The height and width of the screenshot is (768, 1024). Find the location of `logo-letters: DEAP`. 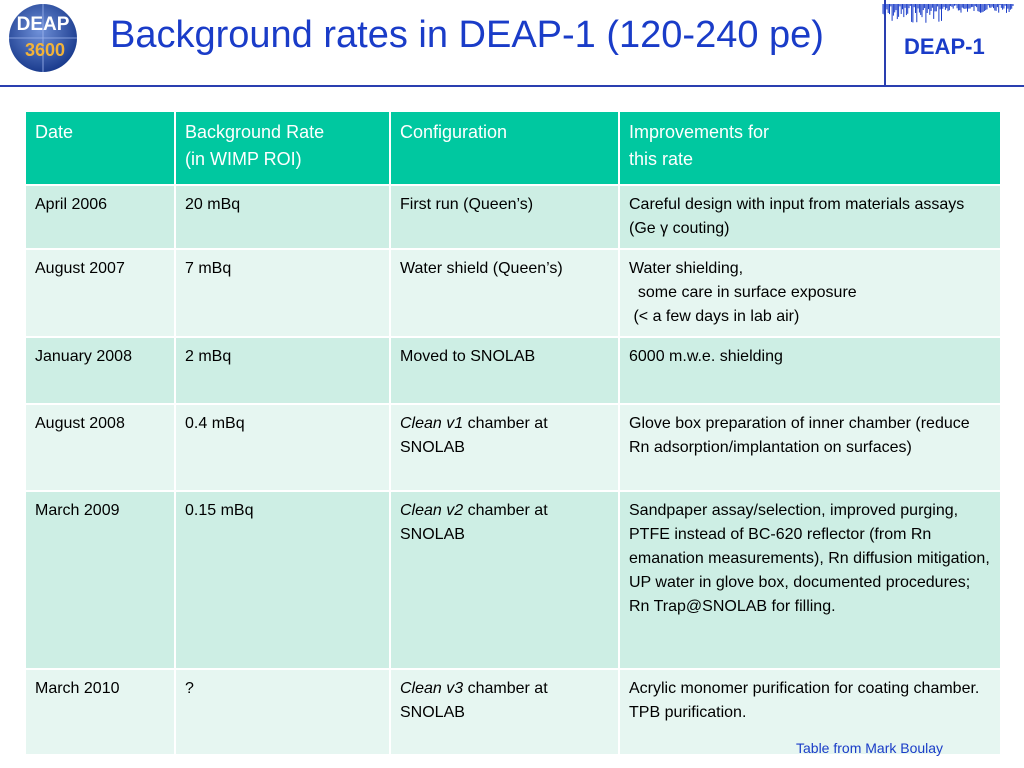

logo-letters: DEAP is located at coordinates (43, 24).